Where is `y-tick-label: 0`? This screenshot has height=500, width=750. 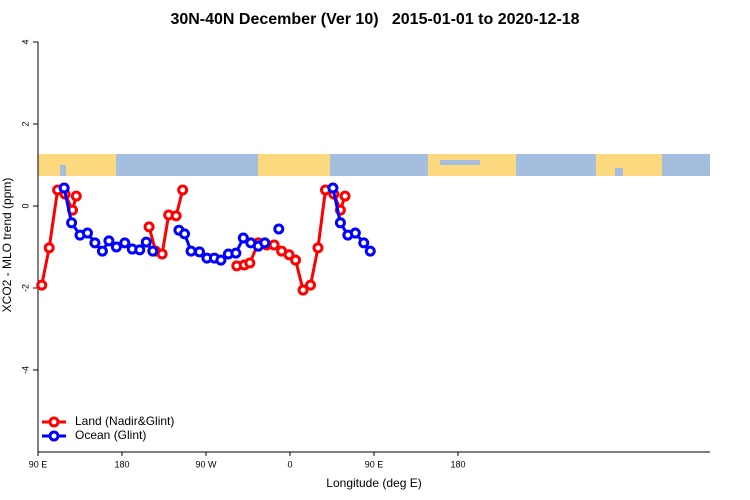
y-tick-label: 0 is located at coordinates (25, 205).